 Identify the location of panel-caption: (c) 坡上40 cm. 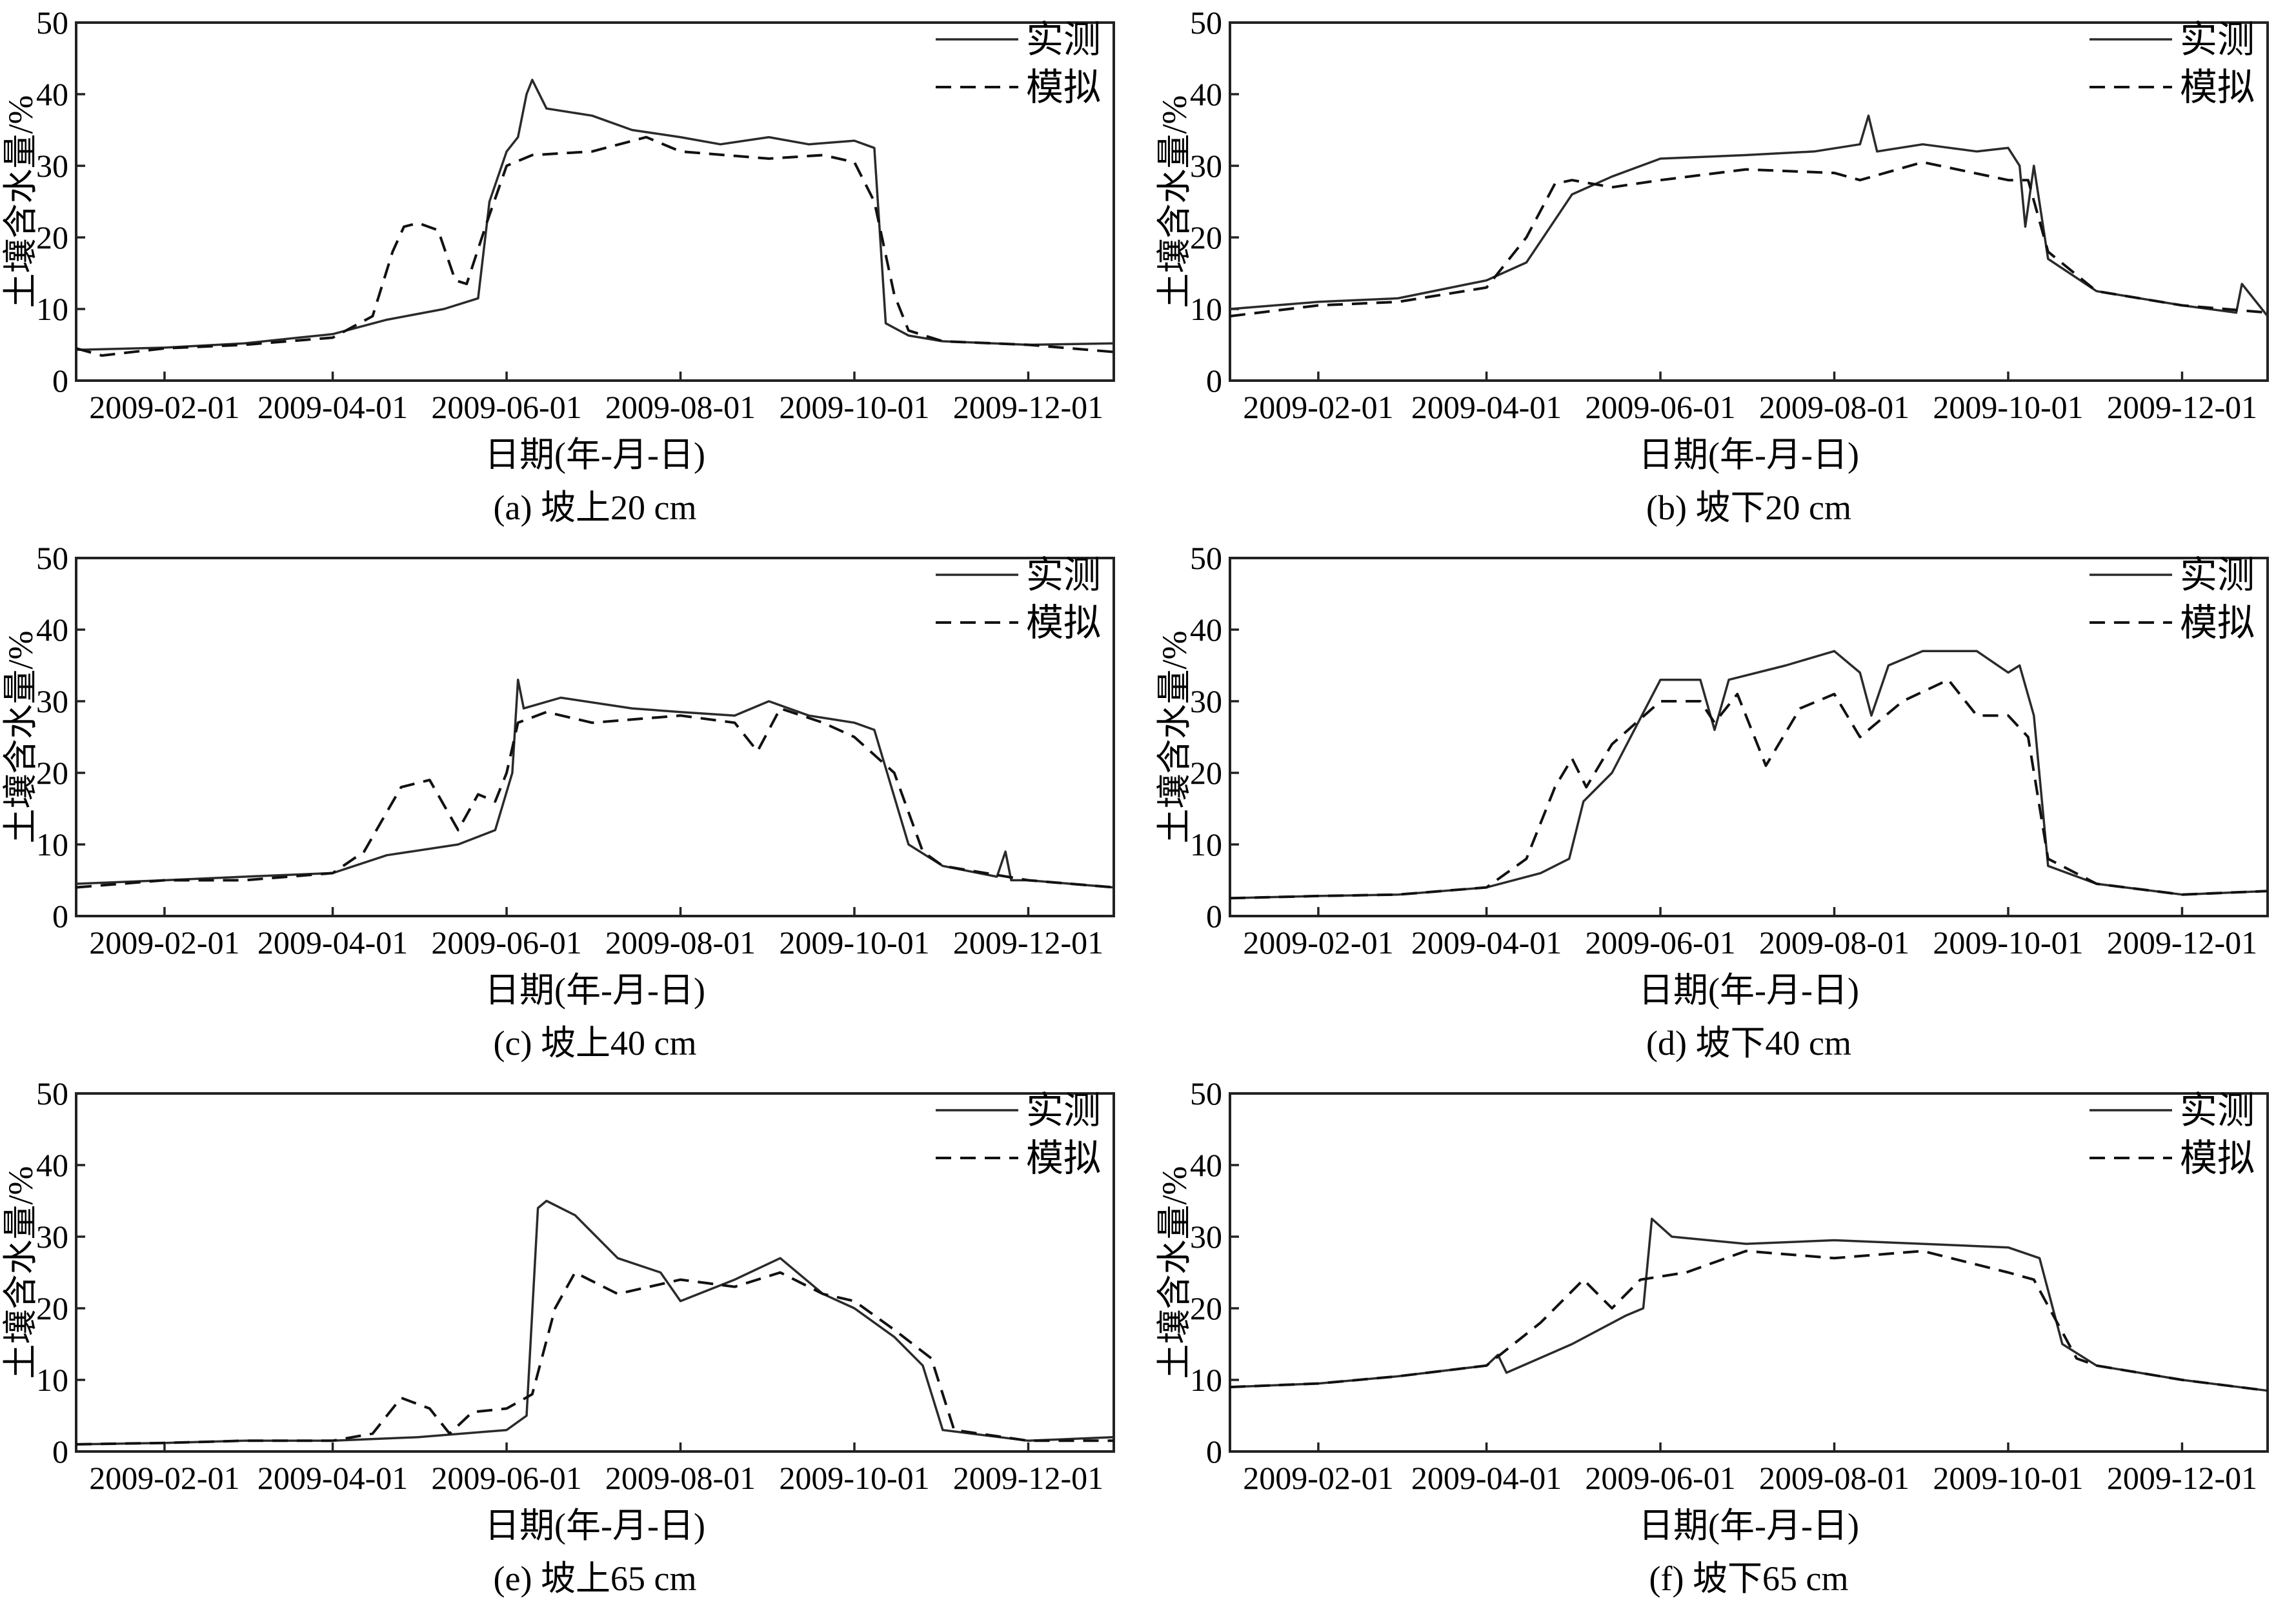
(595, 1043).